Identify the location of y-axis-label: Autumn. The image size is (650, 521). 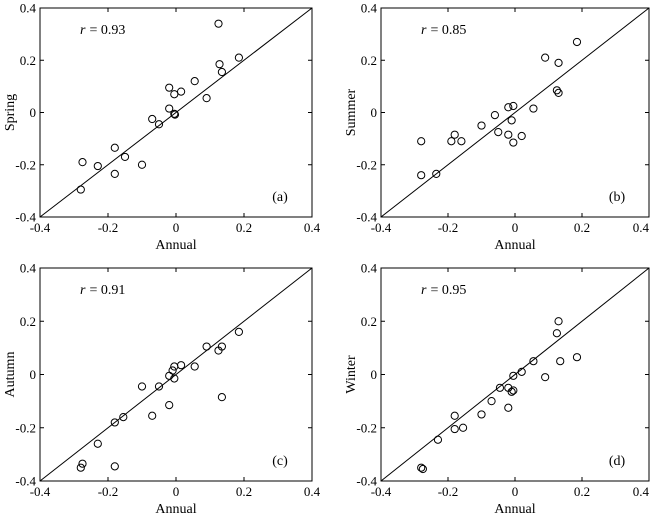
(10, 375).